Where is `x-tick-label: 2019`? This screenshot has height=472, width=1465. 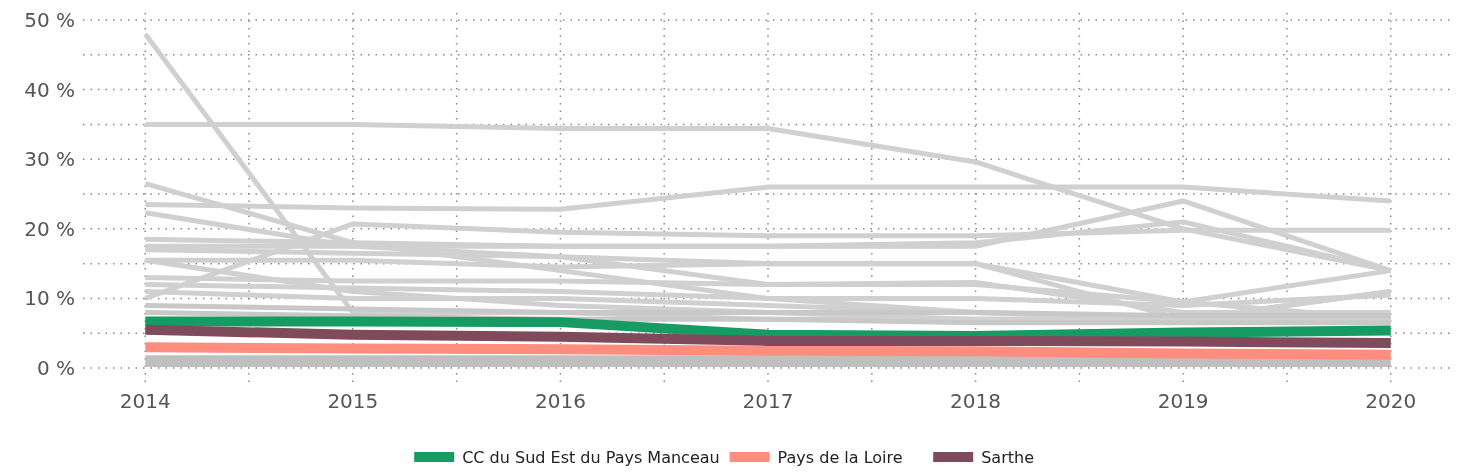
x-tick-label: 2019 is located at coordinates (1183, 401).